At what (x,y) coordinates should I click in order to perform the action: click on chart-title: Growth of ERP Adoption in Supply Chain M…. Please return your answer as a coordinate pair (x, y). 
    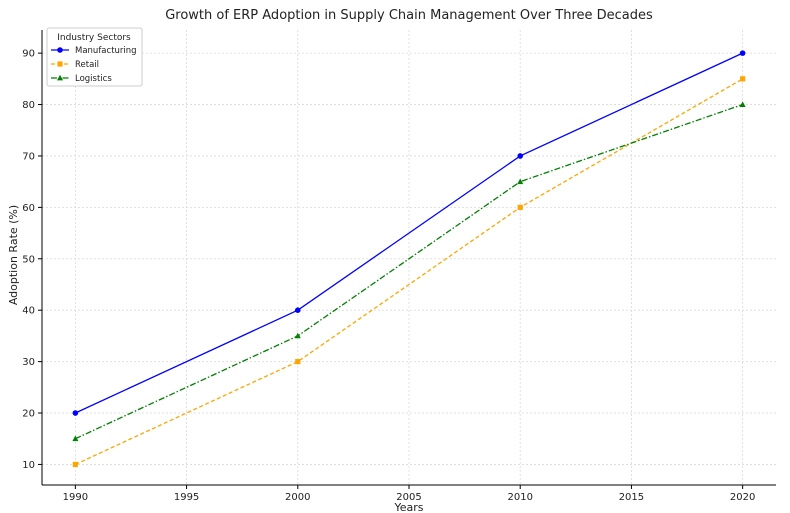
    Looking at the image, I should click on (409, 15).